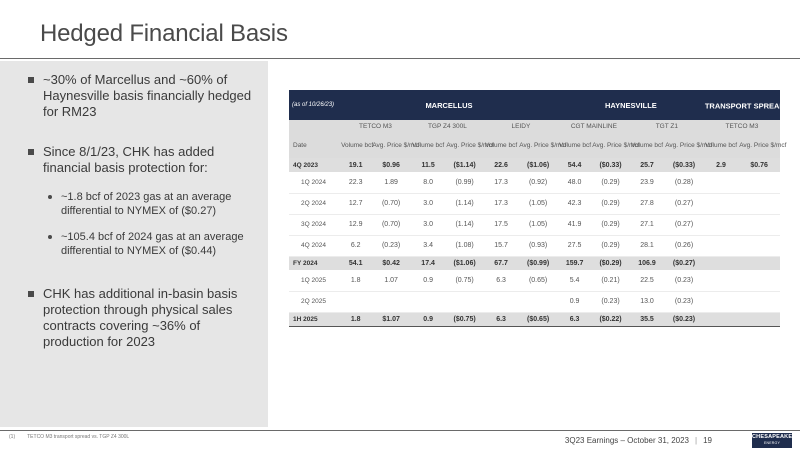 The image size is (800, 450). Describe the element at coordinates (684, 319) in the screenshot. I see `price-cell: ($0.23)` at that location.